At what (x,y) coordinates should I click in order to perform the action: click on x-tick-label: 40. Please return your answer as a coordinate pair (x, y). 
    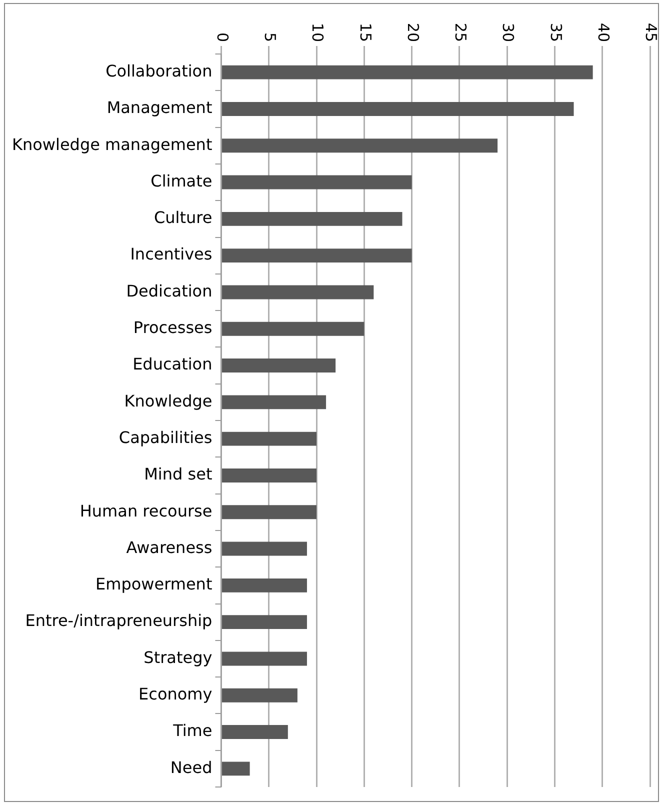
    Looking at the image, I should click on (603, 32).